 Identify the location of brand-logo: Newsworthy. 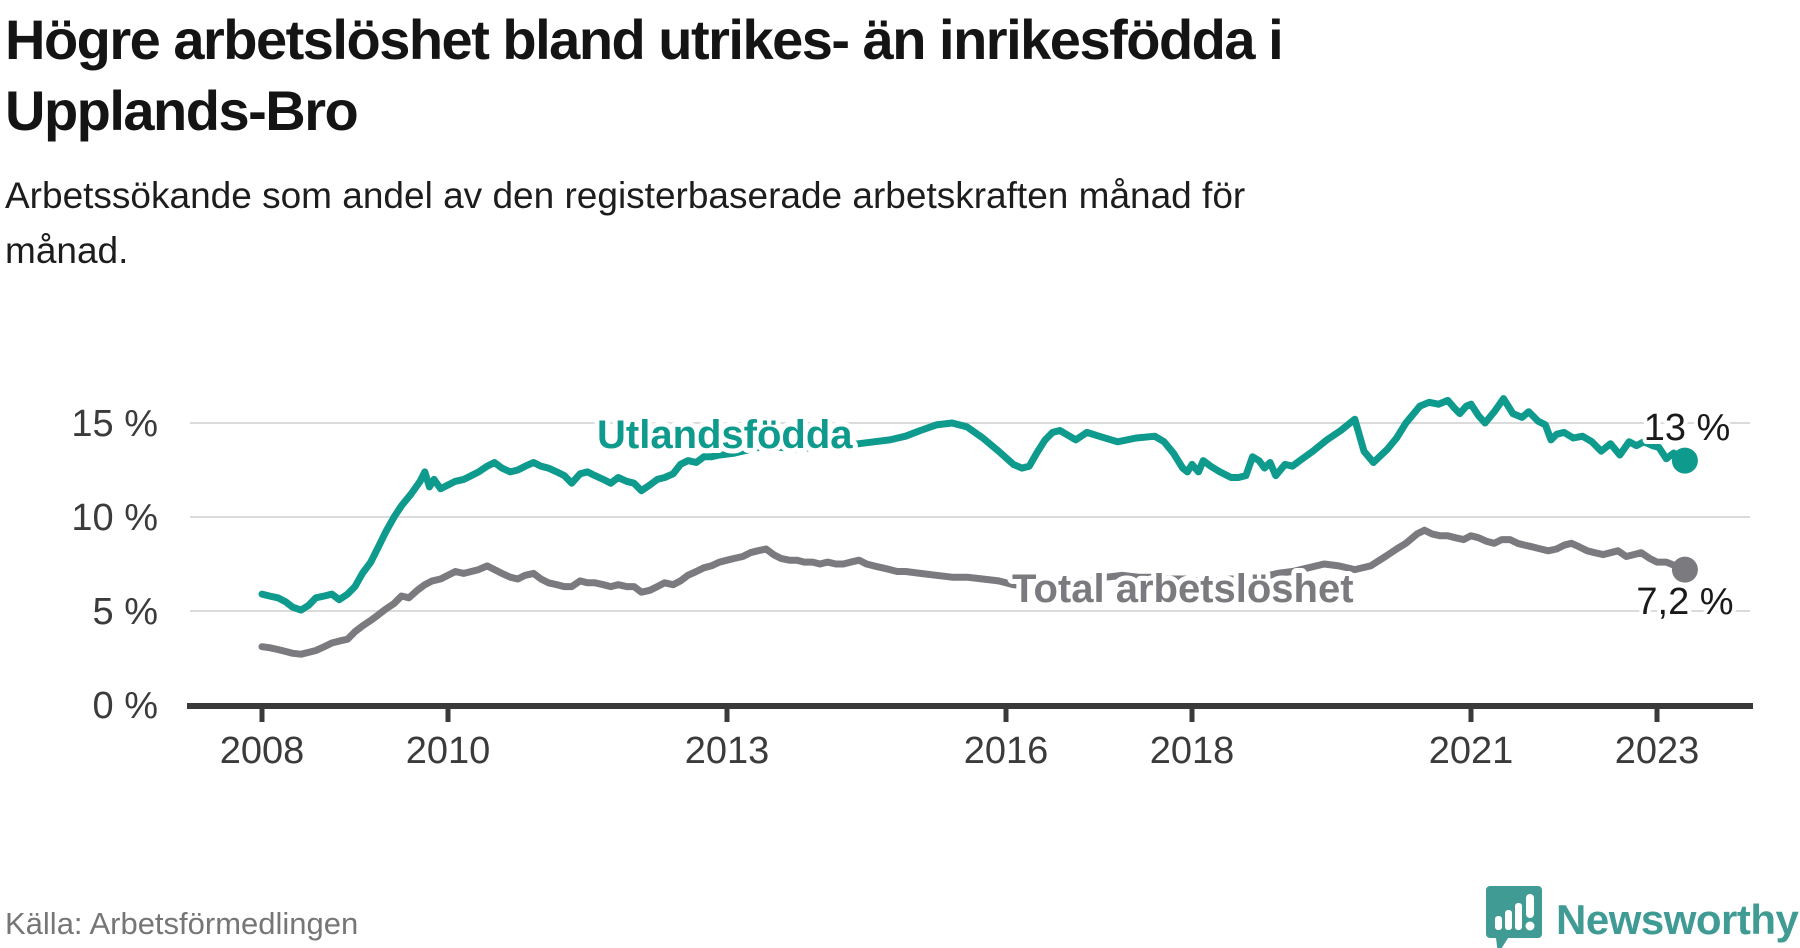
(1642, 916).